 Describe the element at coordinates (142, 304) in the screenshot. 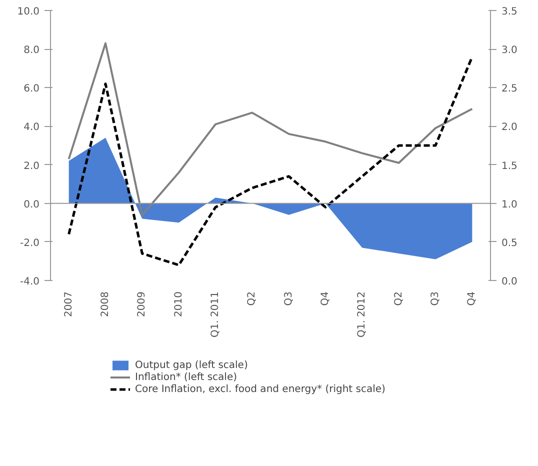

I see `x-tick-label: 2009` at that location.